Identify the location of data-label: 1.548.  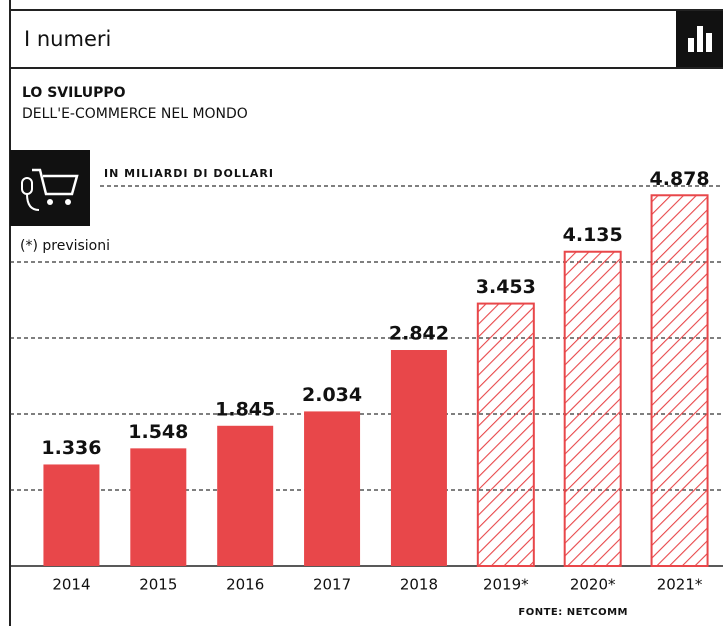
(158, 432).